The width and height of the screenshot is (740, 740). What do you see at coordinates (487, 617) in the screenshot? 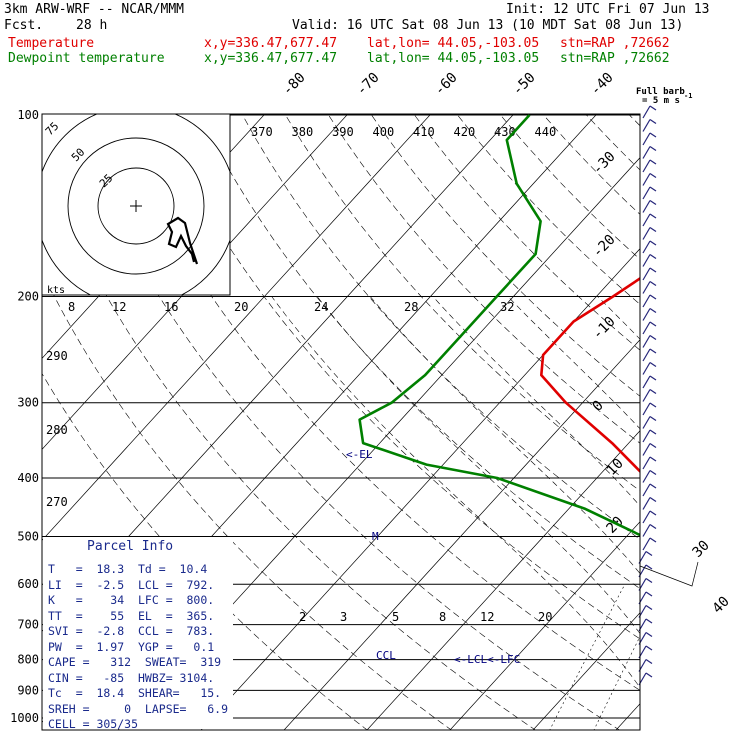
I see `mixing-ratio-low-label: 12` at bounding box center [487, 617].